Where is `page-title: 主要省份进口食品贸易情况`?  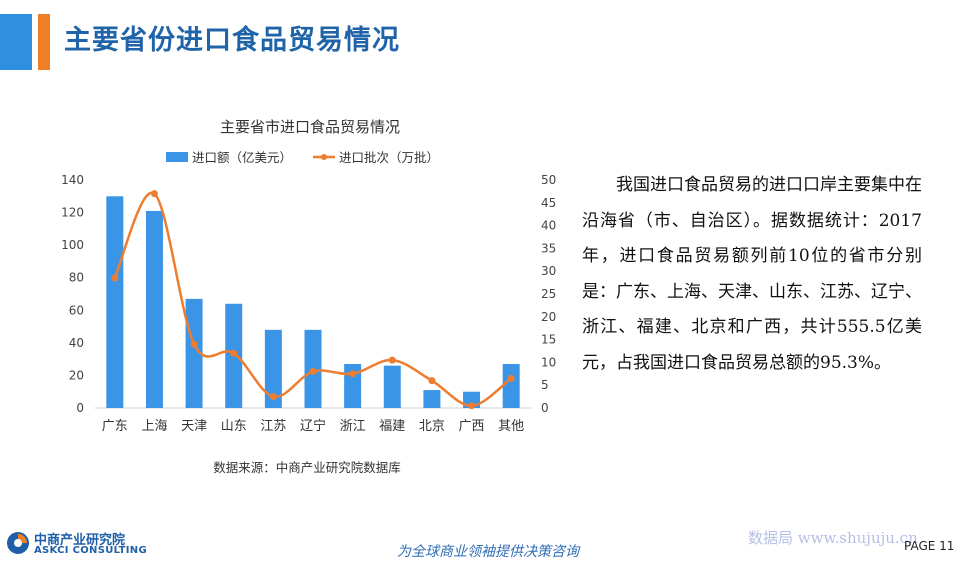
page-title: 主要省份进口食品贸易情况 is located at coordinates (232, 40).